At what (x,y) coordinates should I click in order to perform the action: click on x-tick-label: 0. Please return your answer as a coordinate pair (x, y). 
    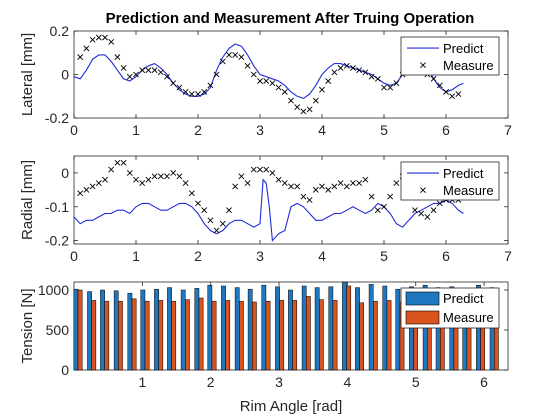
    Looking at the image, I should click on (74, 130).